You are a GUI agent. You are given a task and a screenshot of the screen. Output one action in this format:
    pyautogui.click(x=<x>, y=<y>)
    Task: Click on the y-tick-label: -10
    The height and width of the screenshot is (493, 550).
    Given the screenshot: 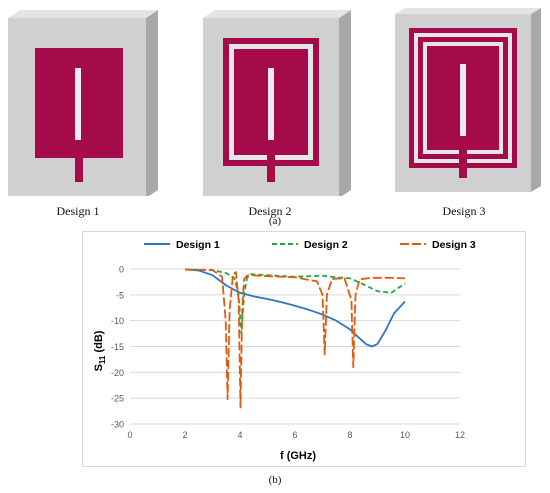 What is the action you would take?
    pyautogui.click(x=117, y=321)
    